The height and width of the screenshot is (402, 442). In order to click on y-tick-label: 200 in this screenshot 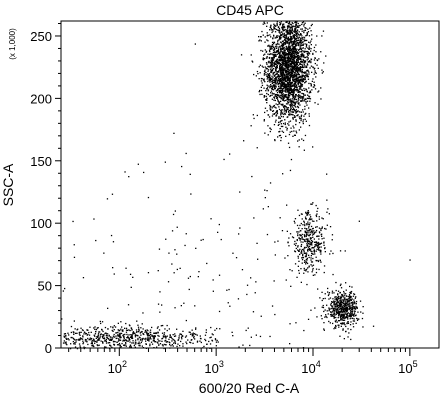, I will do `click(41, 98)`.